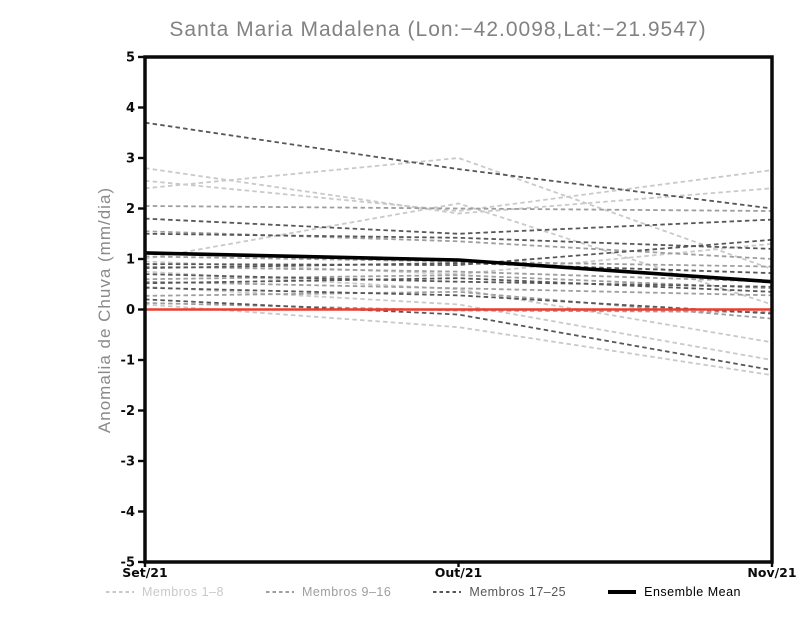 This screenshot has height=618, width=800. I want to click on y-tick-label: -1, so click(128, 361).